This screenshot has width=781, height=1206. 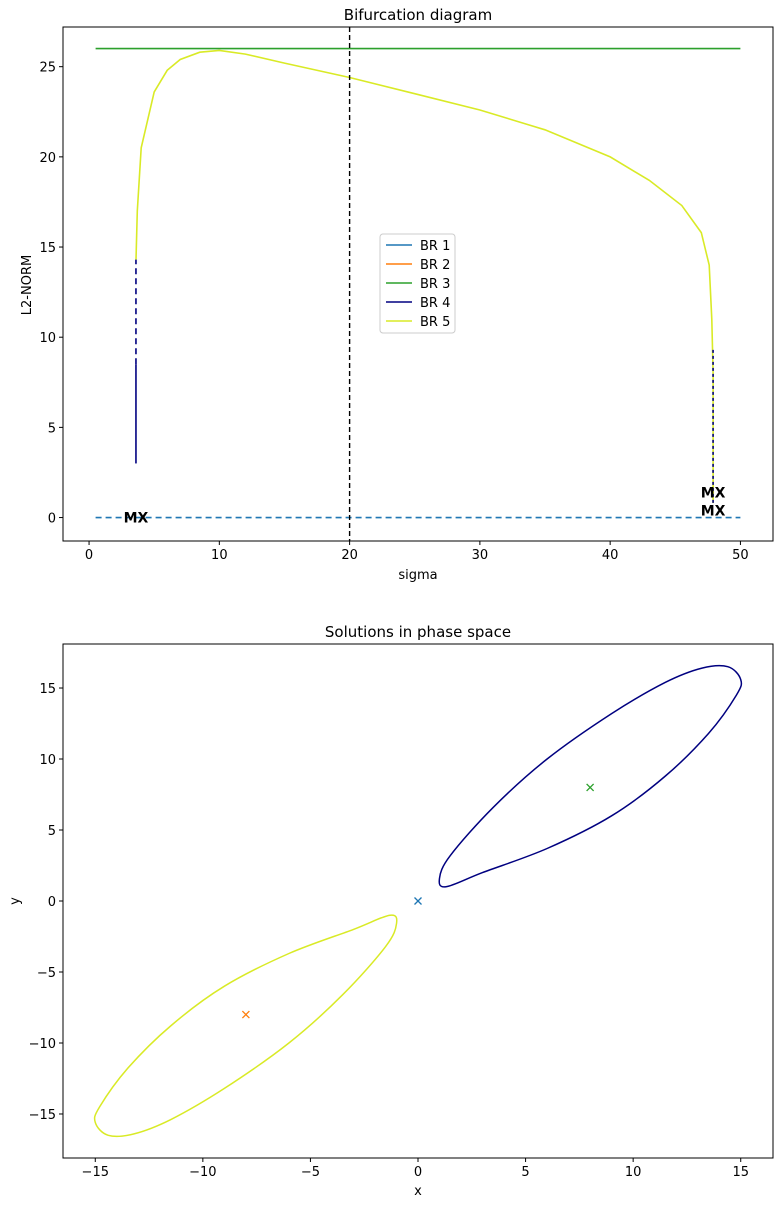 What do you see at coordinates (435, 303) in the screenshot?
I see `legend-label-br4: BR 4` at bounding box center [435, 303].